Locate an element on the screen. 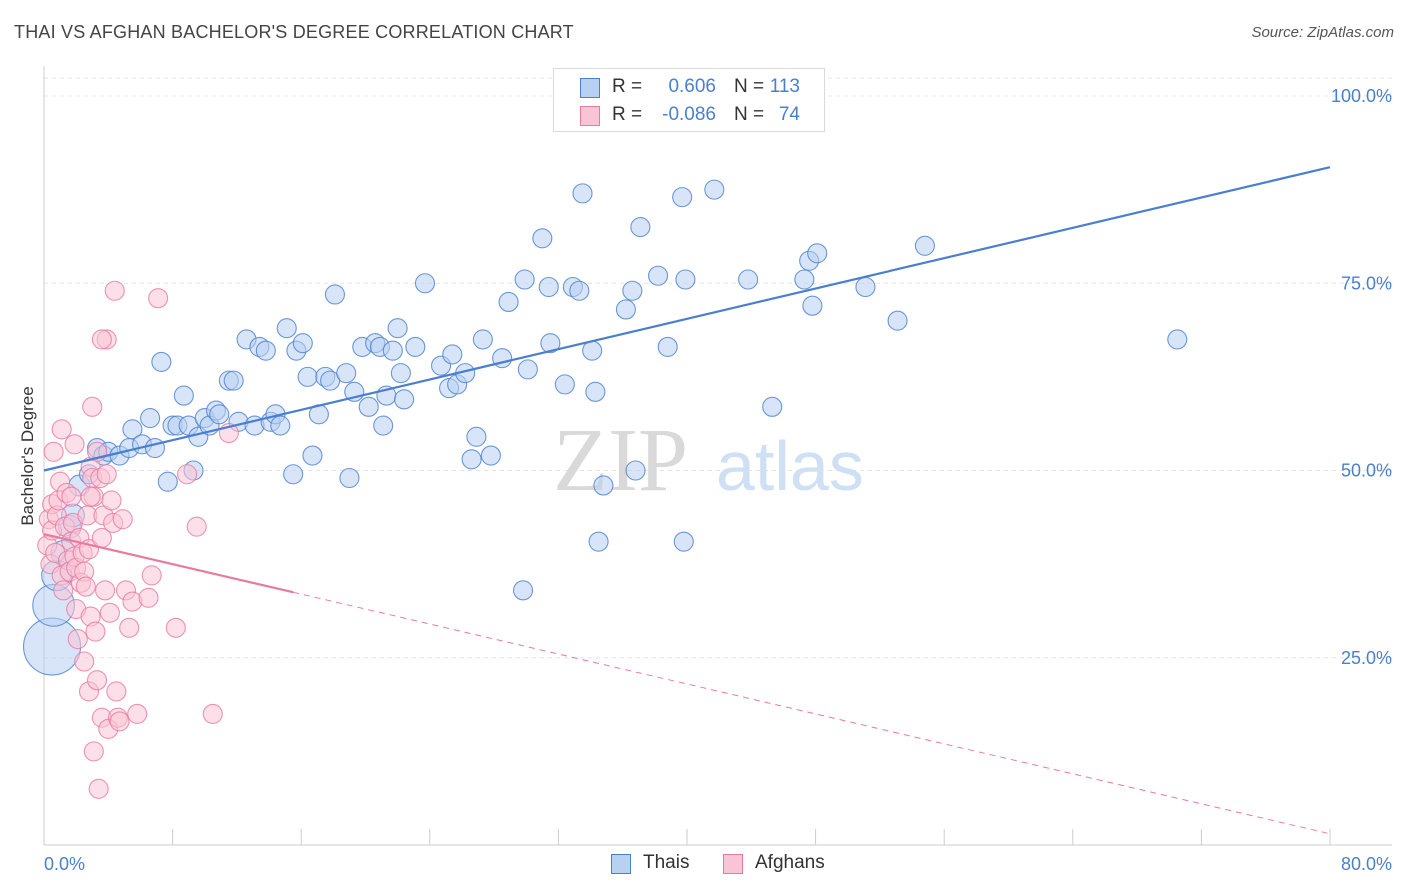 Image resolution: width=1406 pixels, height=892 pixels. stats-row-afghans: R = -0.086 N = 74 is located at coordinates (689, 115).